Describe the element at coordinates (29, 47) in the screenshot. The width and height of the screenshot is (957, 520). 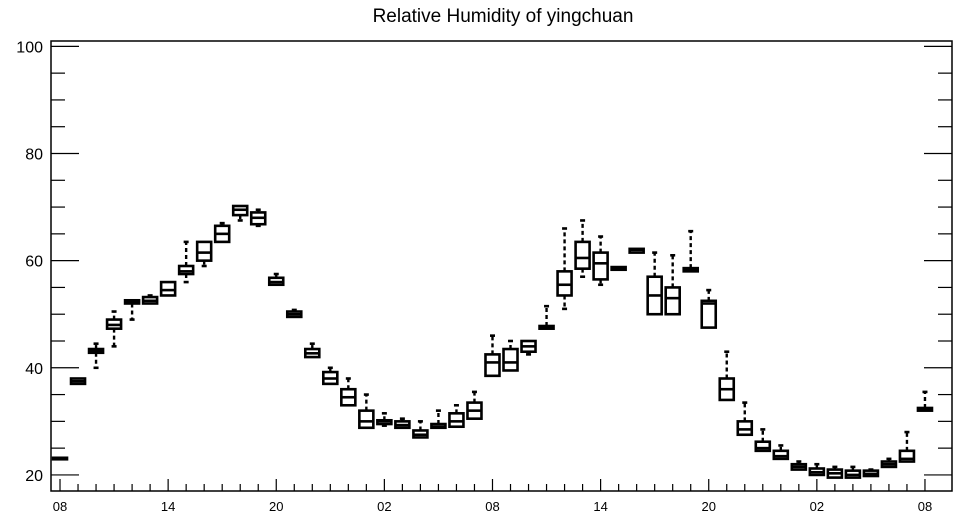
I see `y-tick-label: 100` at that location.